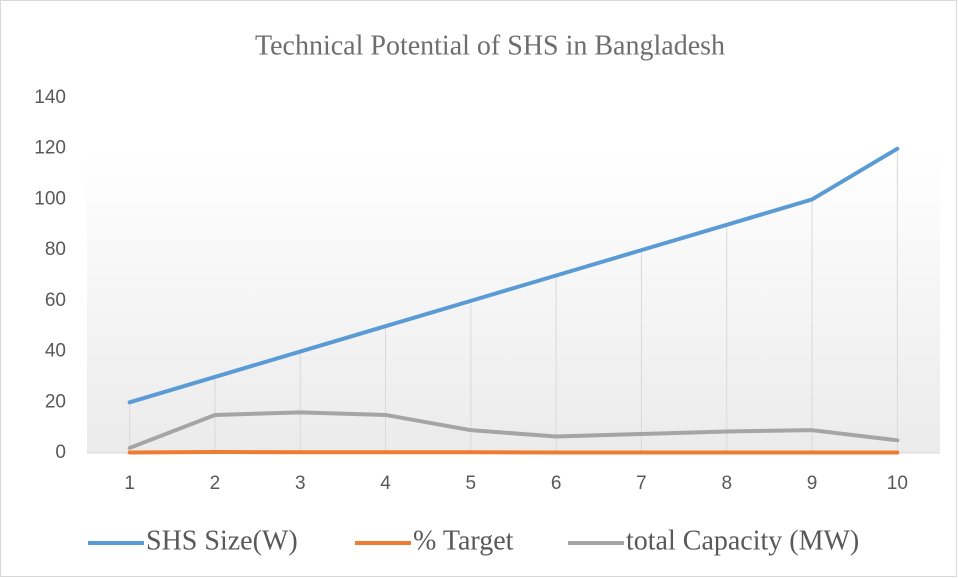 The image size is (958, 578). What do you see at coordinates (471, 483) in the screenshot?
I see `x-tick-label: 5` at bounding box center [471, 483].